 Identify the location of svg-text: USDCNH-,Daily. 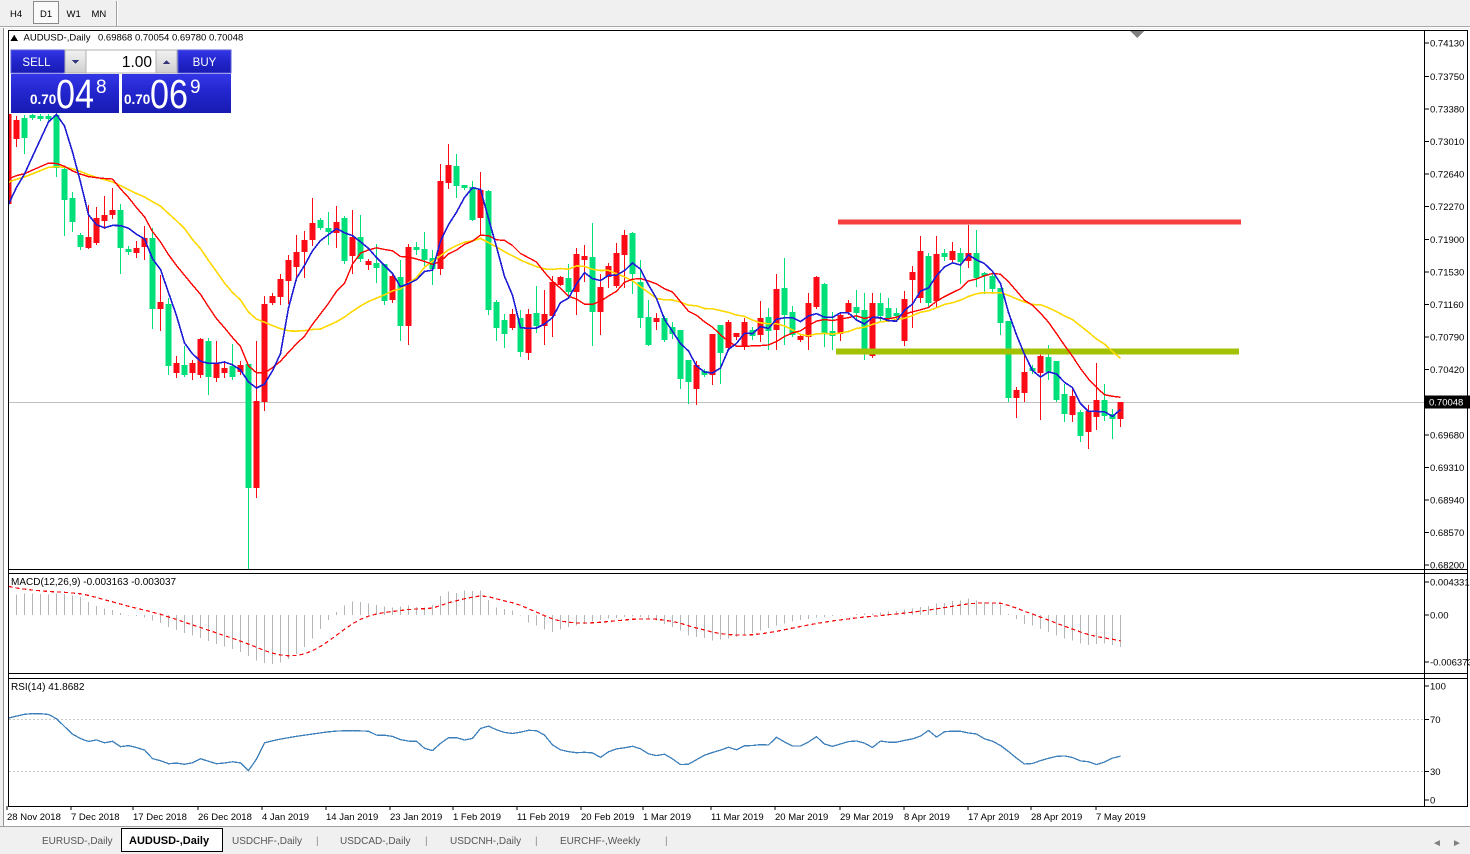
(485, 841).